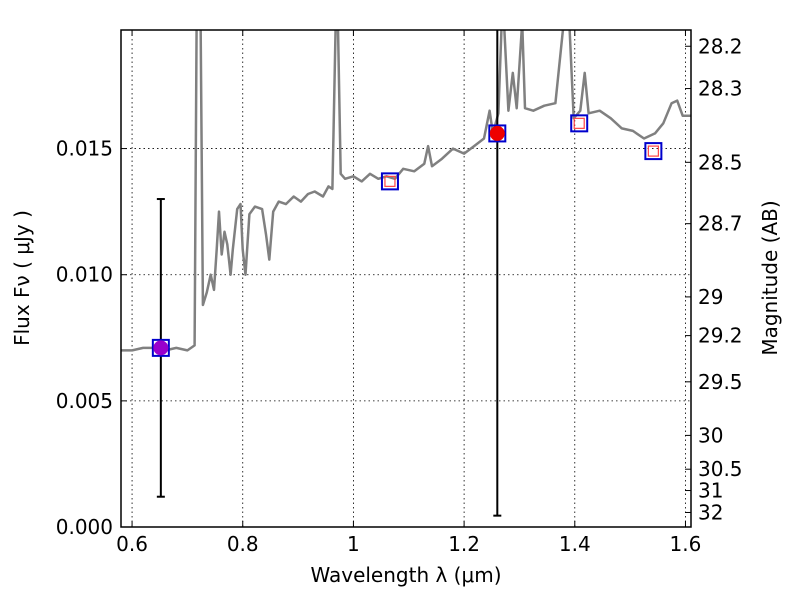  I want to click on mag-tick-label: 29.2, so click(720, 336).